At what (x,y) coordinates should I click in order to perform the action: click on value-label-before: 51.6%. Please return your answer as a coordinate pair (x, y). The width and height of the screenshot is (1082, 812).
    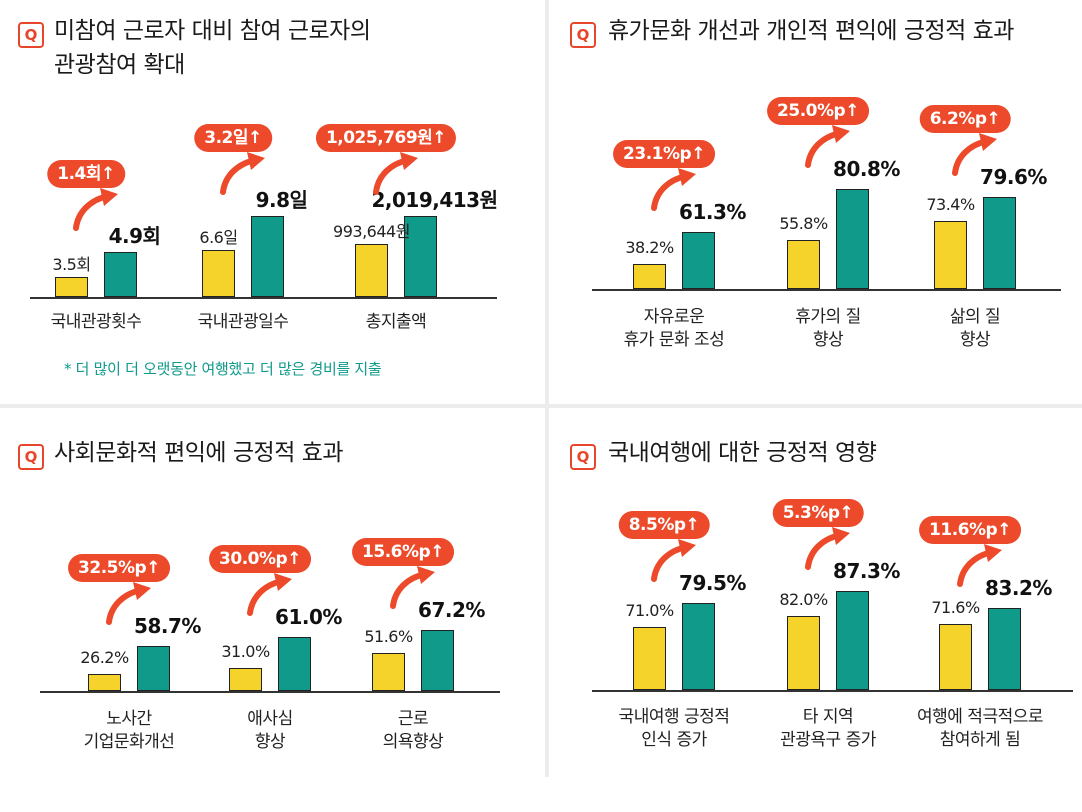
    Looking at the image, I should click on (388, 636).